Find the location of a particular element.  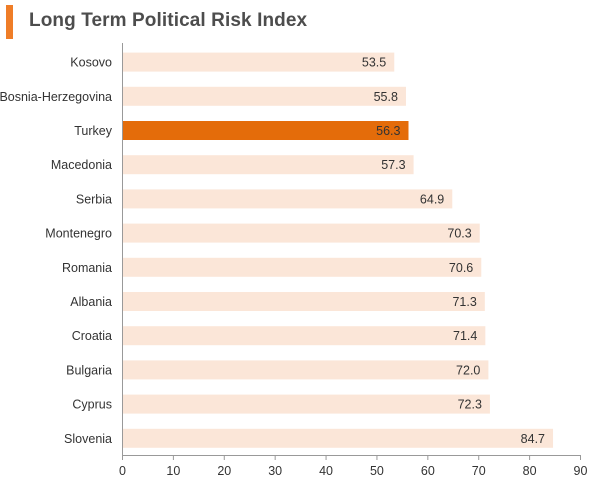

x-tick-label: 80 is located at coordinates (530, 471).